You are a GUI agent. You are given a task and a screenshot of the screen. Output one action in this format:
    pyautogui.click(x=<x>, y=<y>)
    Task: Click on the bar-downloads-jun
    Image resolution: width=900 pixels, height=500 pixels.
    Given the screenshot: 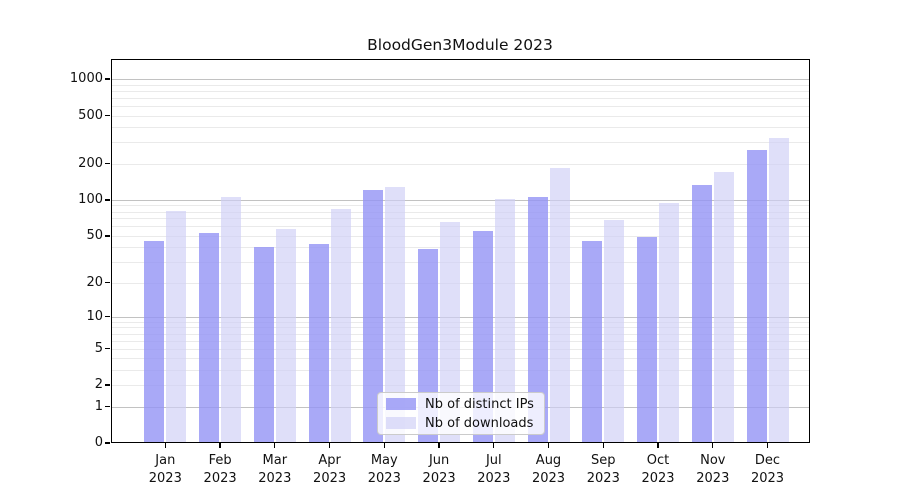 What is the action you would take?
    pyautogui.click(x=450, y=332)
    